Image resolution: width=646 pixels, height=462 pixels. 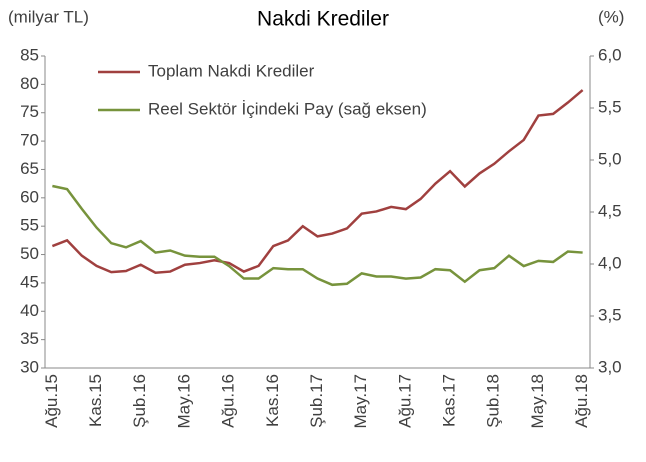 I want to click on legend-label: Toplam Nakdi Krediler, so click(x=231, y=70).